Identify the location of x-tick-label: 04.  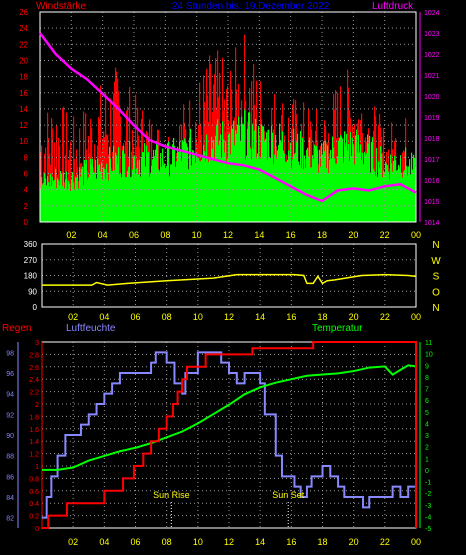
(103, 235).